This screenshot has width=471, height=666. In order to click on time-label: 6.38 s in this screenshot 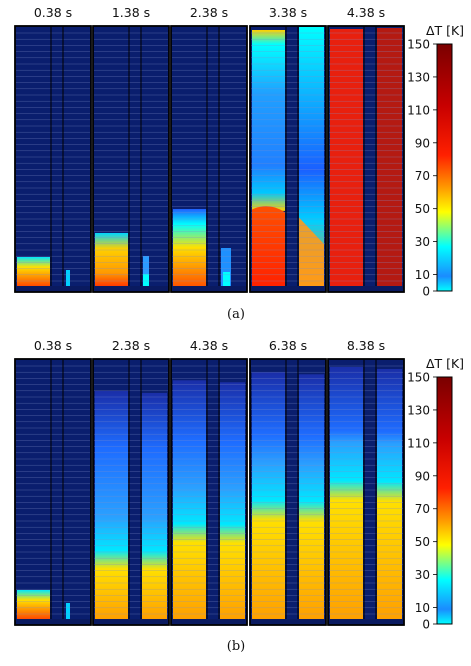, I will do `click(288, 345)`.